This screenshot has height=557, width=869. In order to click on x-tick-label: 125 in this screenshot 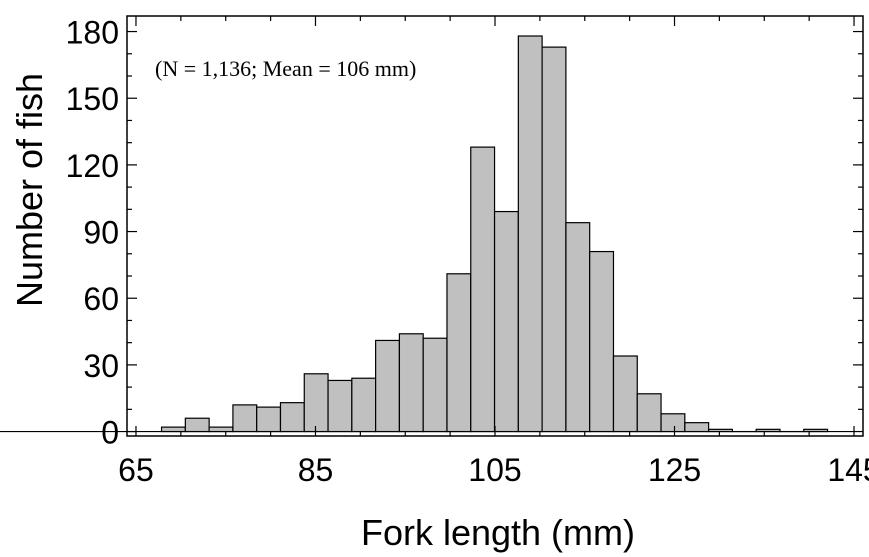, I will do `click(674, 470)`.